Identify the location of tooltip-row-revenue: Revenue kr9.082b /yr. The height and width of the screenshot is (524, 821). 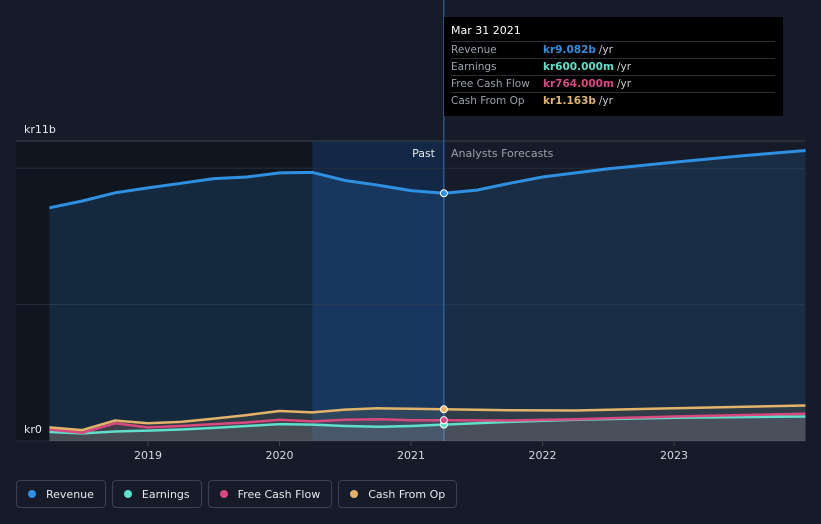
(613, 50).